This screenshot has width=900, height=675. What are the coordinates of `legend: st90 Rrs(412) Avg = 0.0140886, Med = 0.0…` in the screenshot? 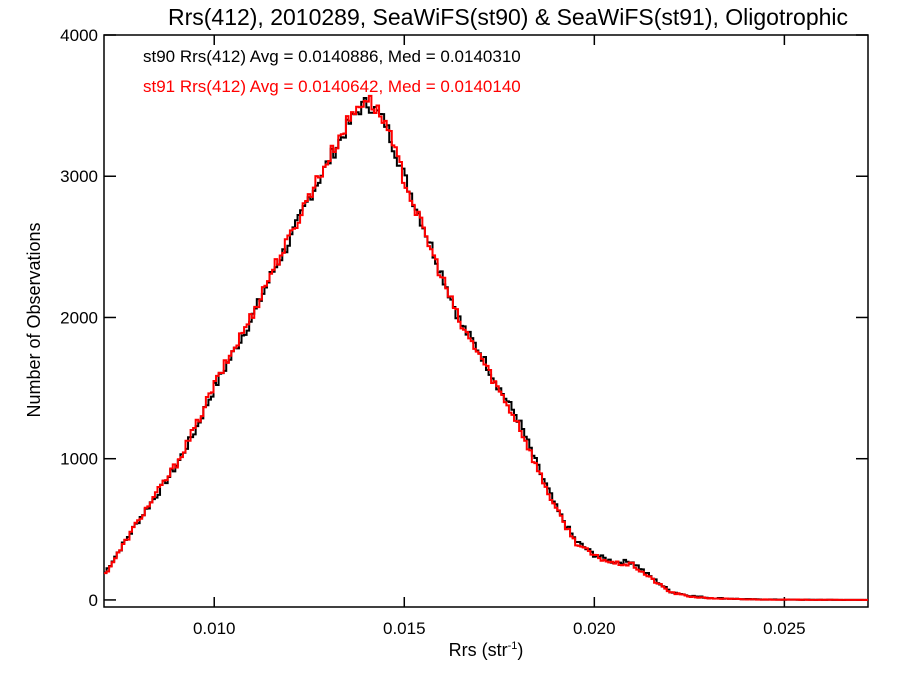 It's located at (332, 71).